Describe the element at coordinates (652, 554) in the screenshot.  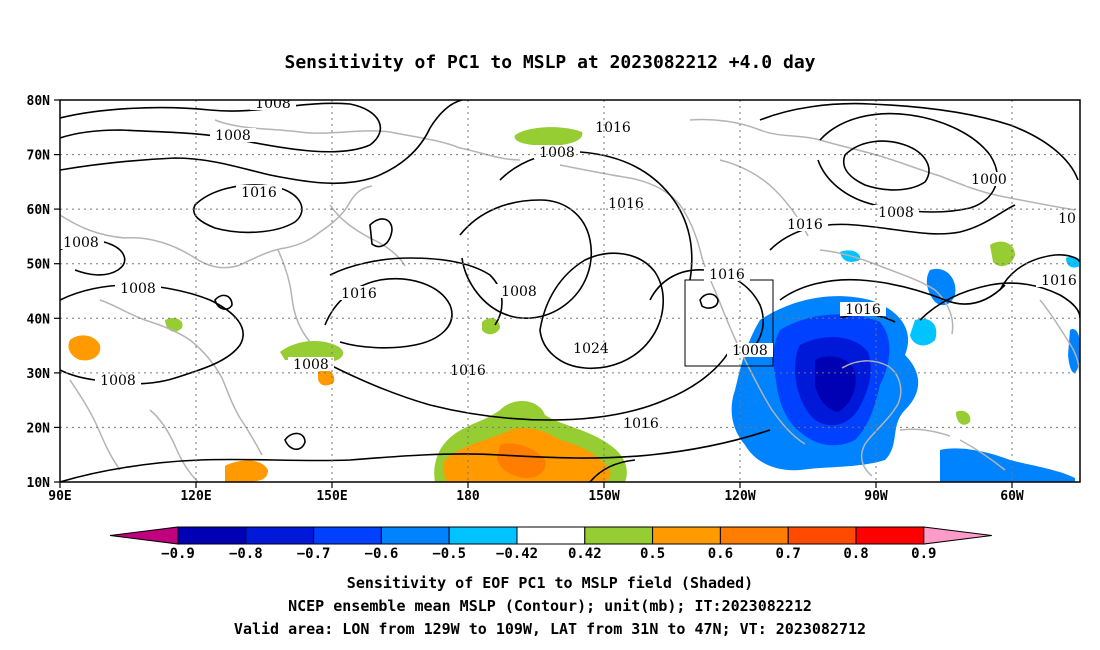
I see `colorbar-label: 0.5` at that location.